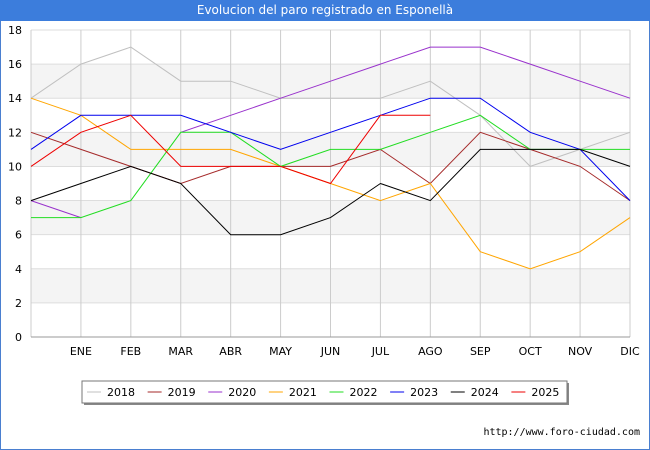  What do you see at coordinates (230, 149) in the screenshot?
I see `series-line-2025` at bounding box center [230, 149].